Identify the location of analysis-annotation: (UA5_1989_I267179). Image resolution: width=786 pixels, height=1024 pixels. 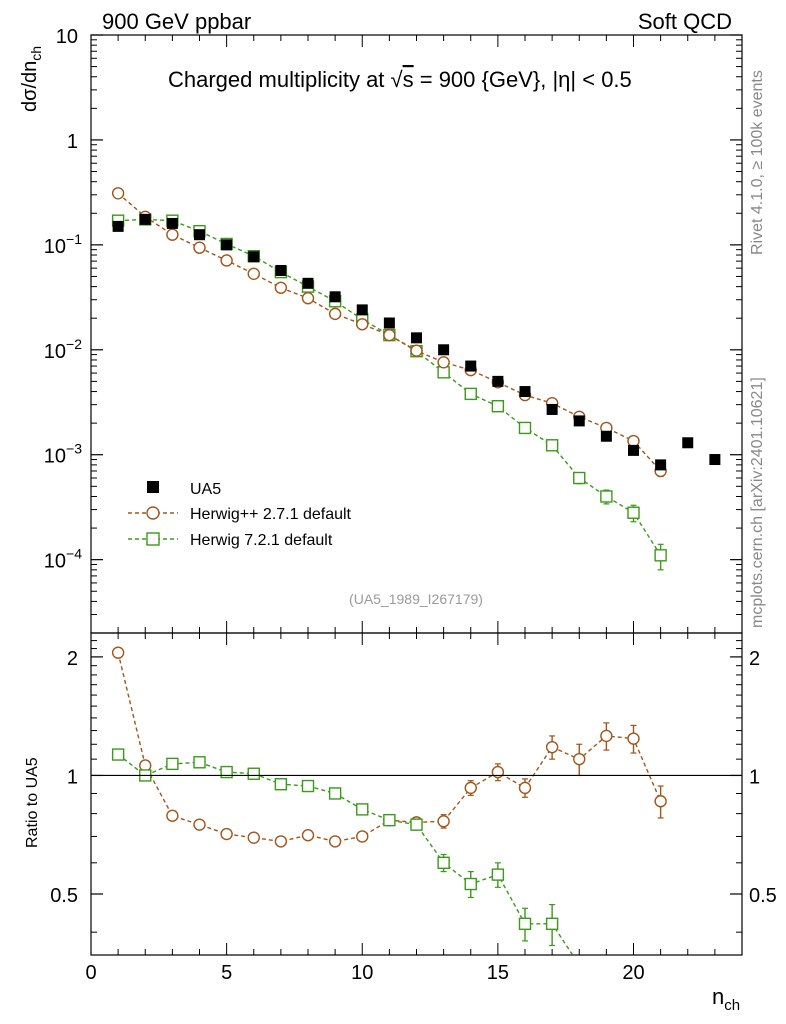
(416, 599).